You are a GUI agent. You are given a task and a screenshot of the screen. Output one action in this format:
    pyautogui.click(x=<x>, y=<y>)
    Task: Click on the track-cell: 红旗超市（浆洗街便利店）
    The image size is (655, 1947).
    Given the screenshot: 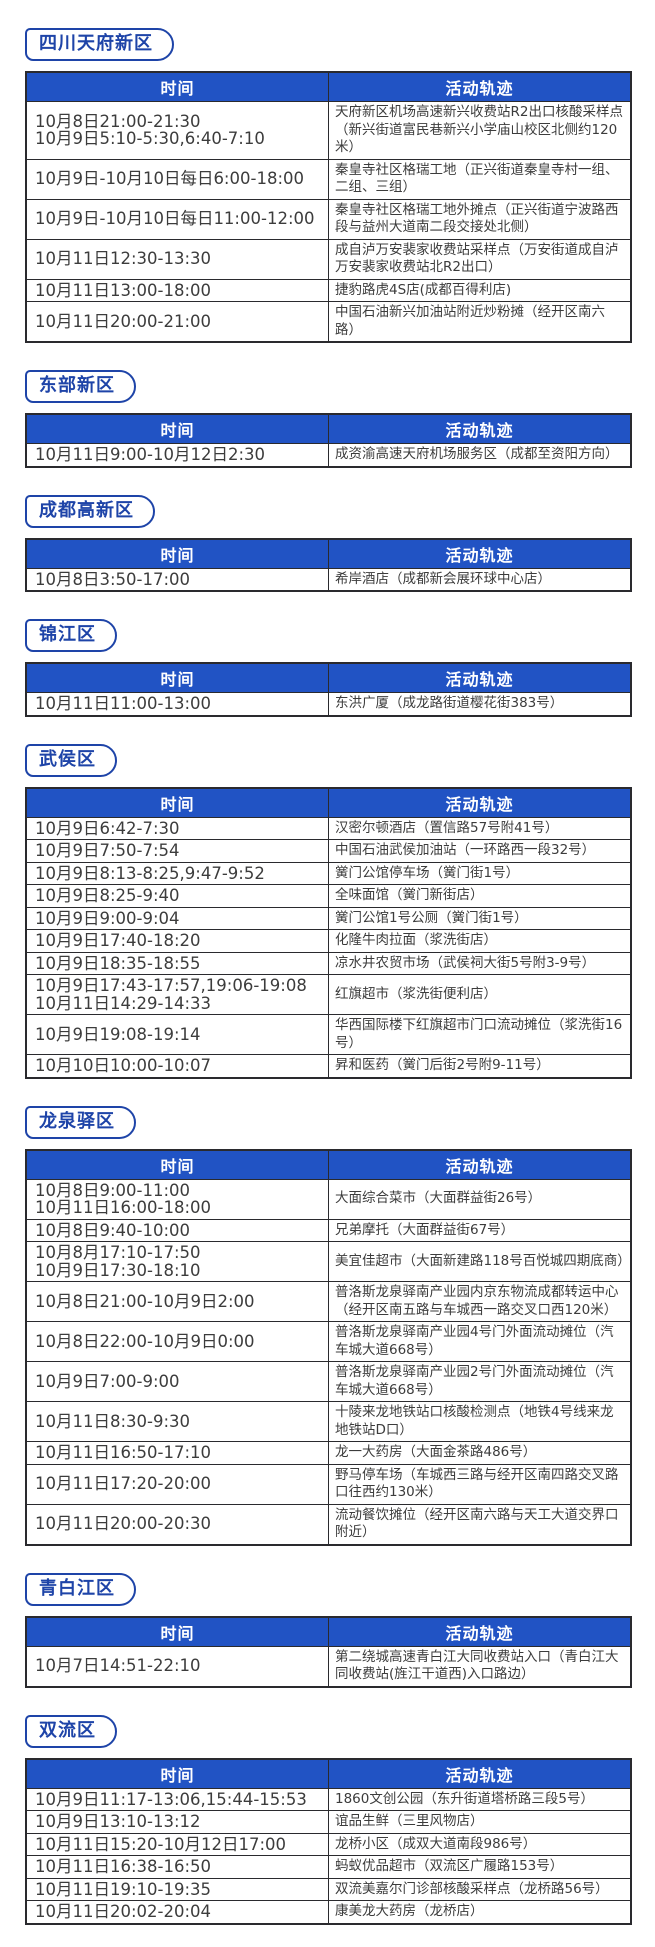 What is the action you would take?
    pyautogui.click(x=480, y=994)
    